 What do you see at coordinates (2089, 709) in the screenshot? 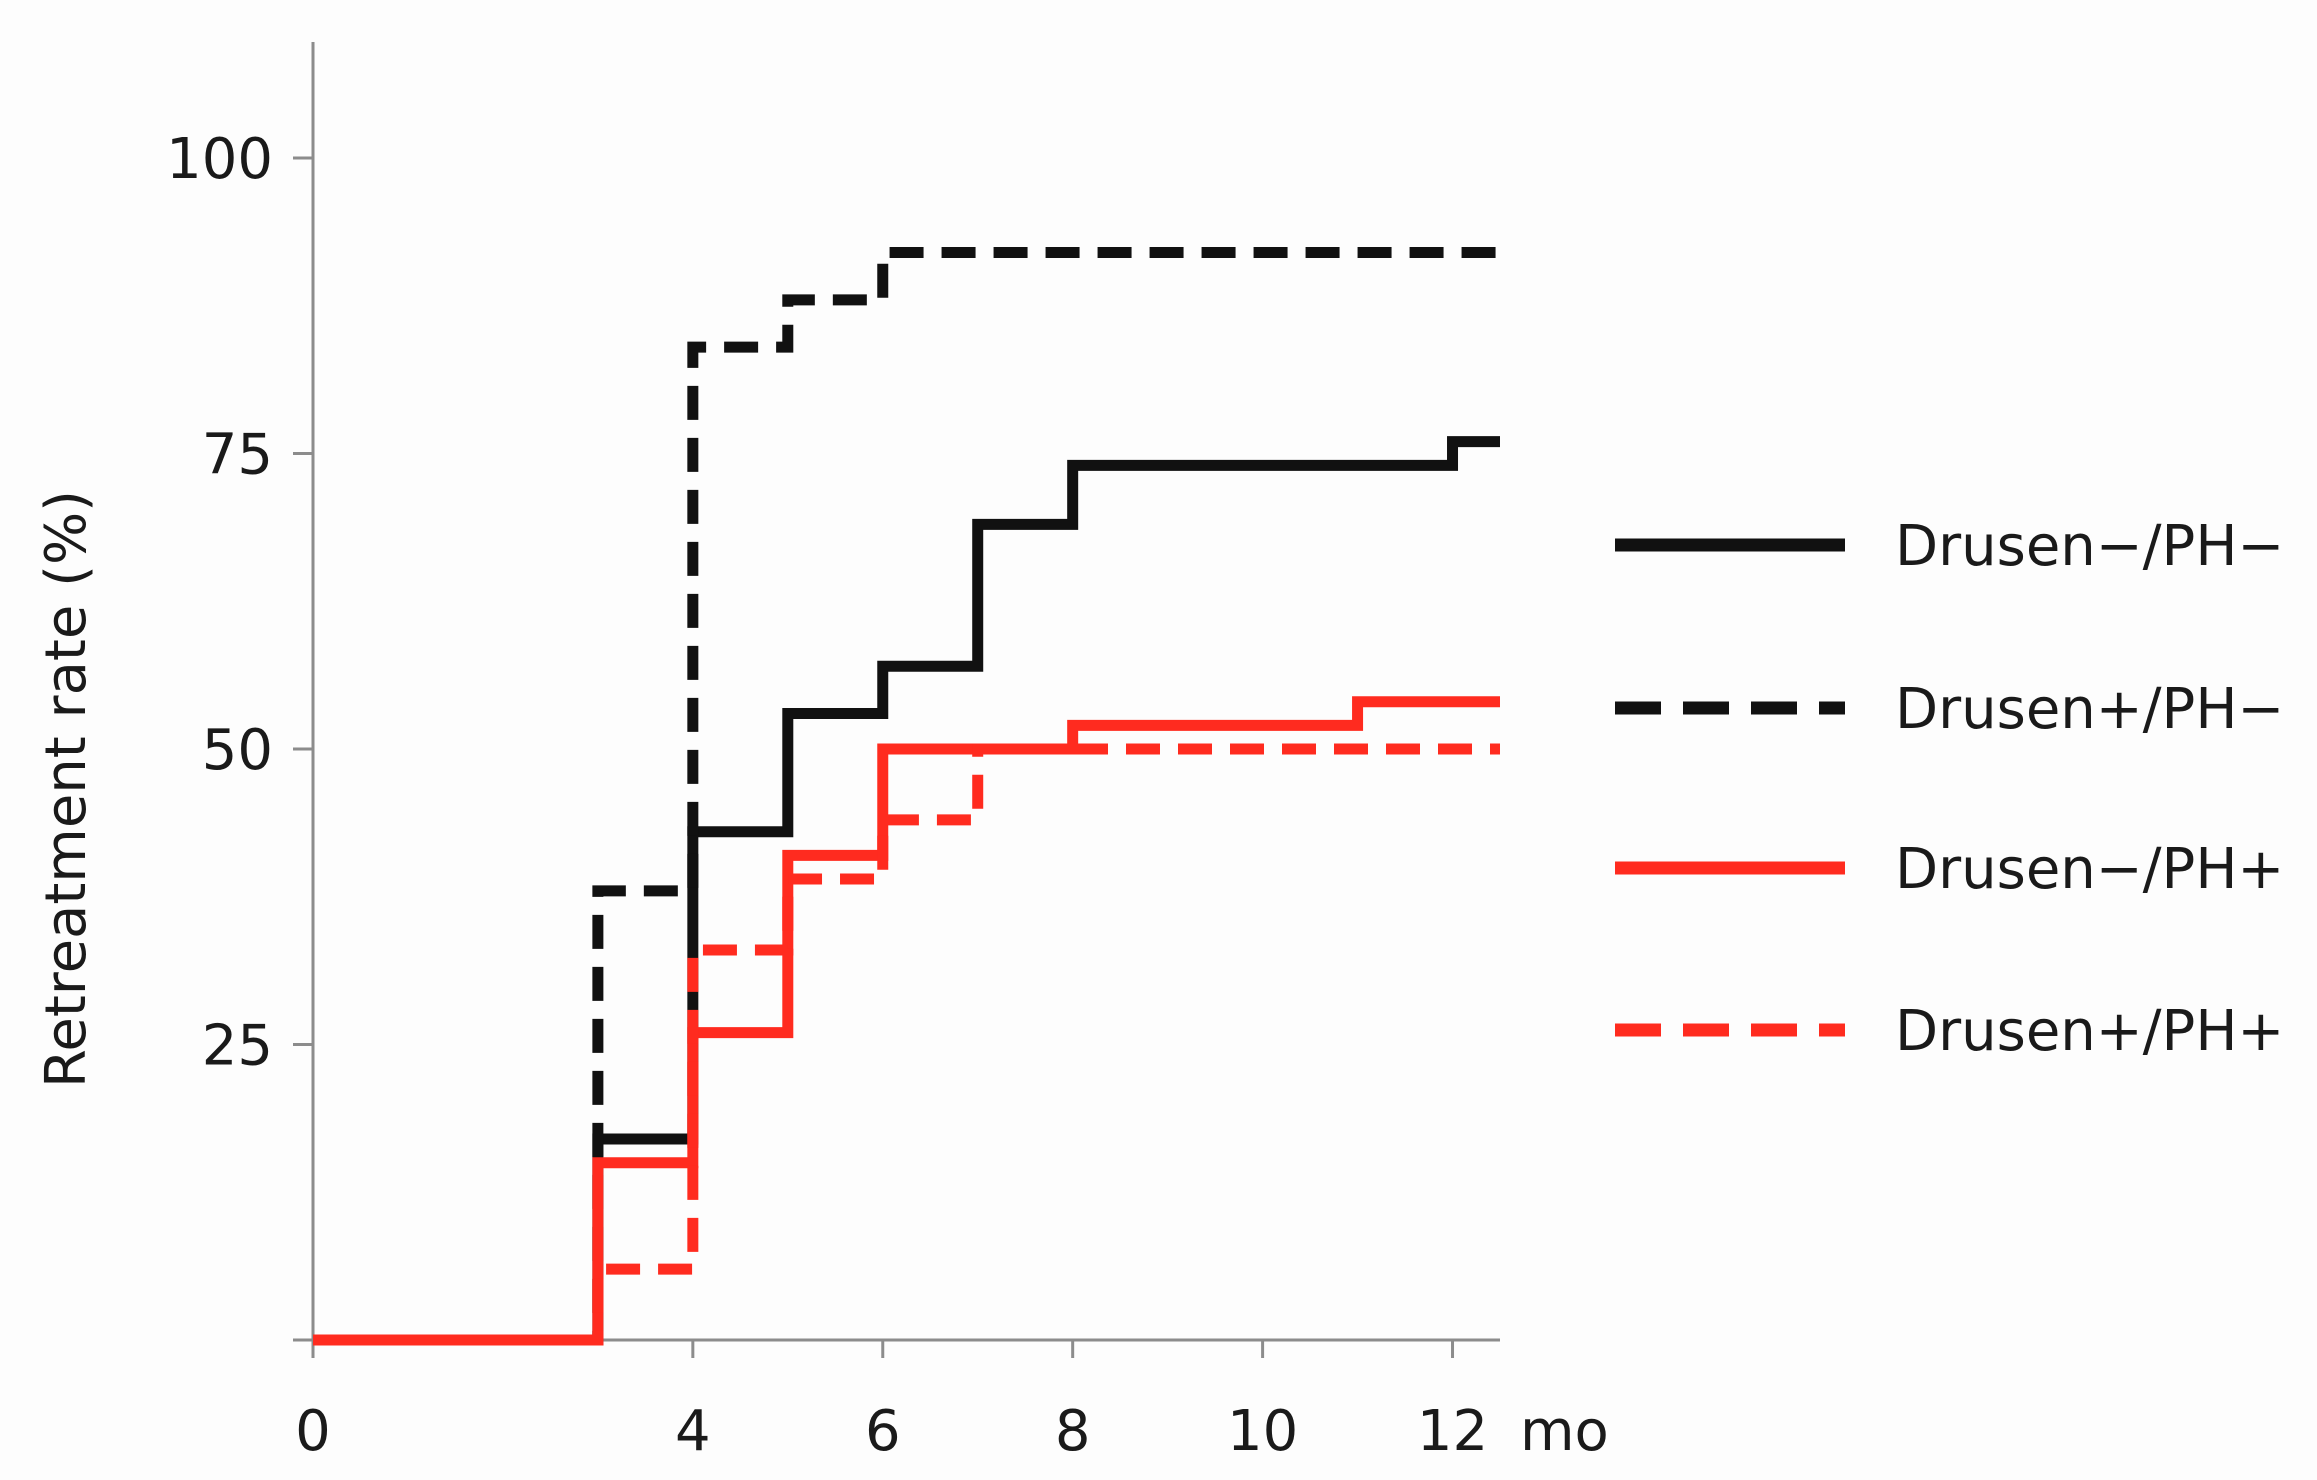
I see `legend-label: Drusen+/PH−` at bounding box center [2089, 709].